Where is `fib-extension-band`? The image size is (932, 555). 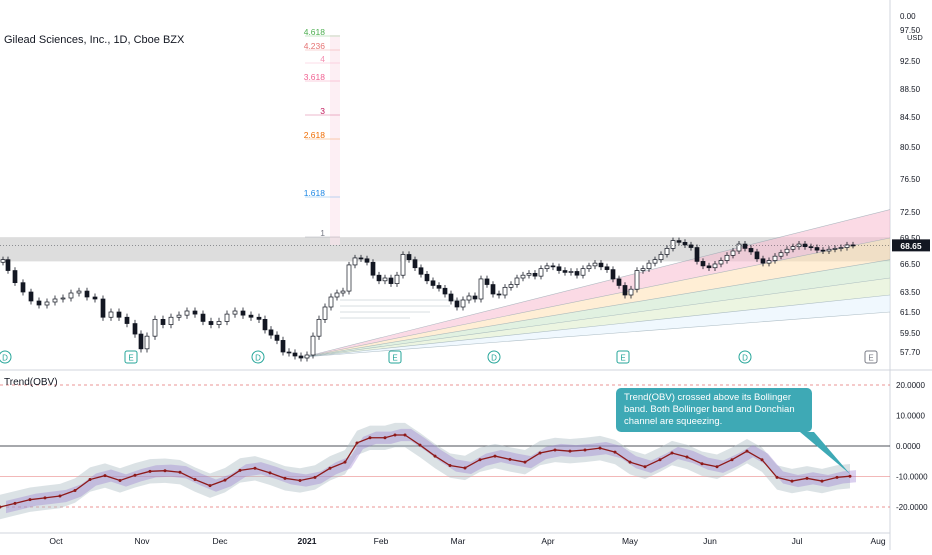
fib-extension-band is located at coordinates (335, 140).